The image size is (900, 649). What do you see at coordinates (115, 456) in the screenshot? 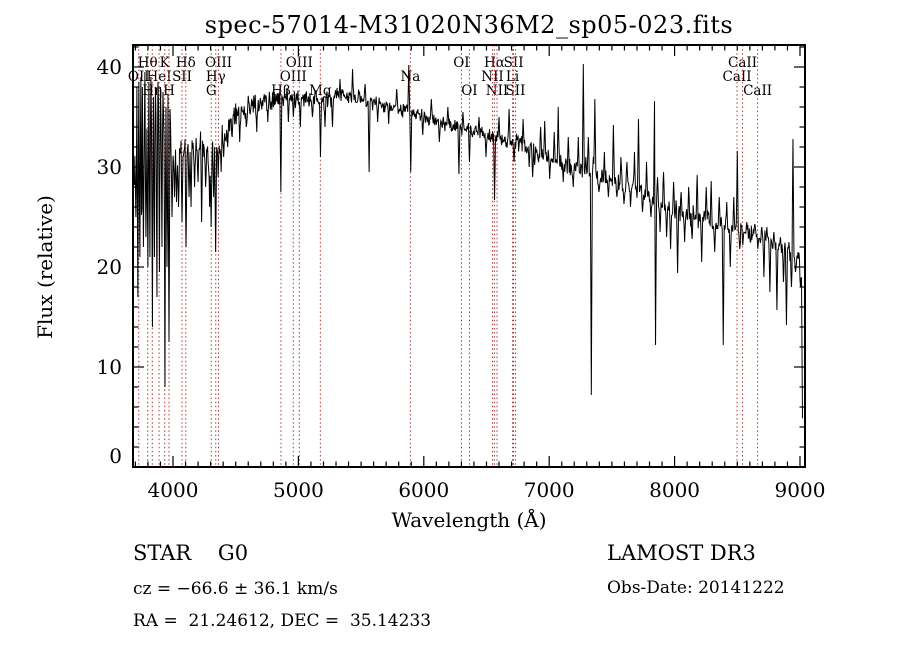
I see `y-tick-label: 0` at bounding box center [115, 456].